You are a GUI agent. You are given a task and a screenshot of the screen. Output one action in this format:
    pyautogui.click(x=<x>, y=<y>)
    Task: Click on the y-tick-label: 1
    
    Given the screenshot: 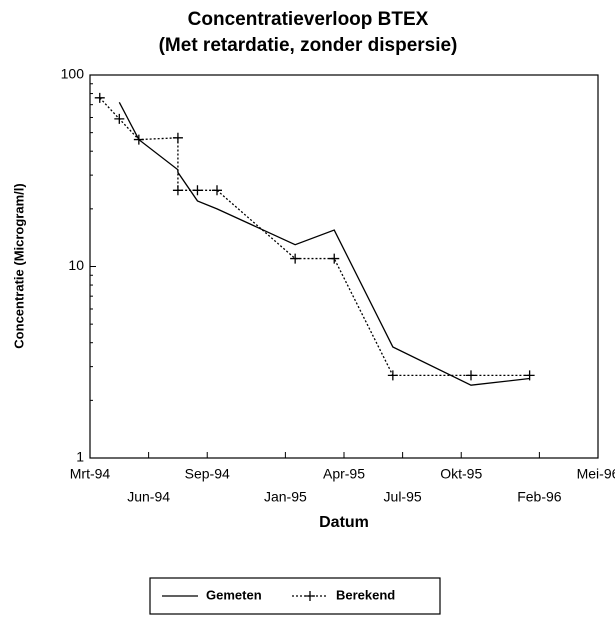 What is the action you would take?
    pyautogui.click(x=80, y=457)
    